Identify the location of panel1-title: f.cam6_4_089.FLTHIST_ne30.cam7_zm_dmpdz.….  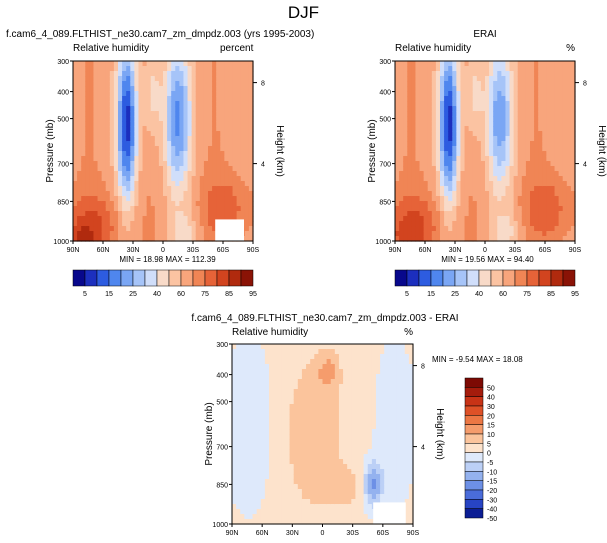
(160, 34).